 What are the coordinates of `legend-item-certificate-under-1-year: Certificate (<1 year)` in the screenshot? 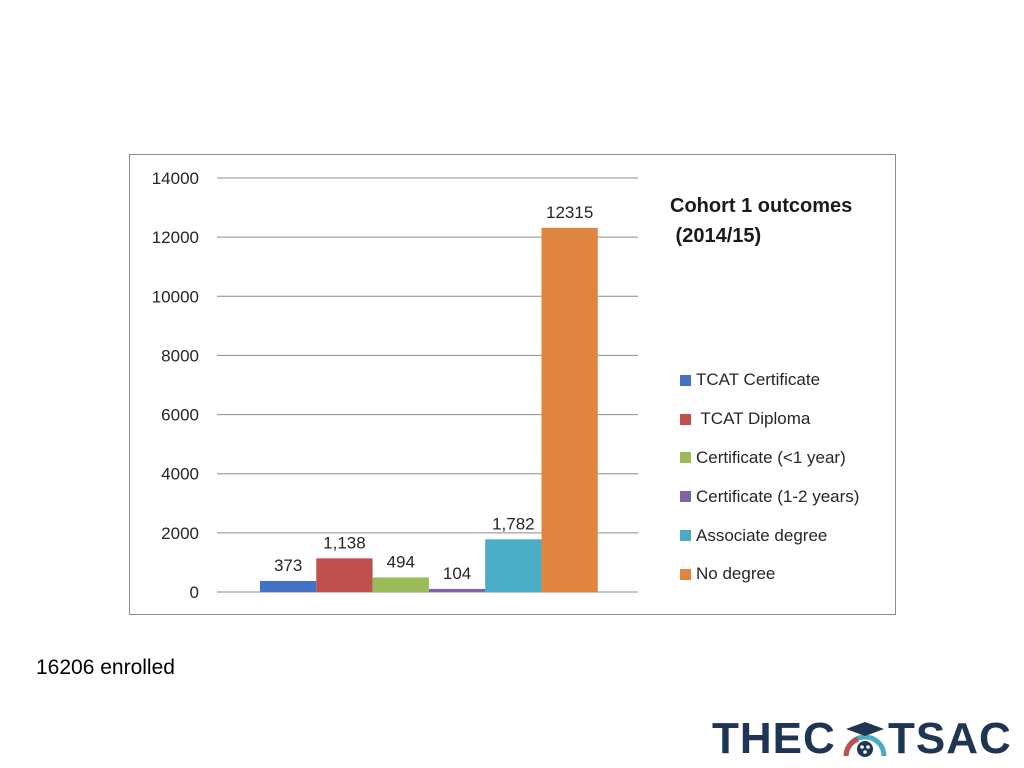 It's located at (769, 458).